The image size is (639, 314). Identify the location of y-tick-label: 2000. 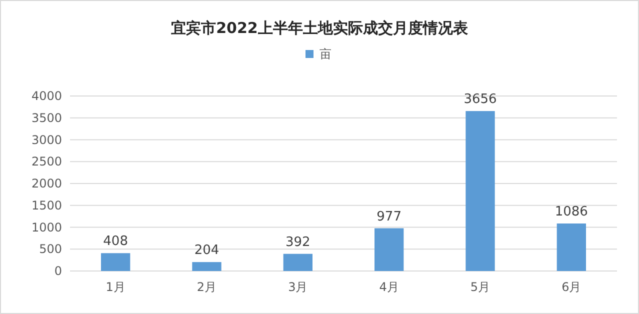
(46, 183).